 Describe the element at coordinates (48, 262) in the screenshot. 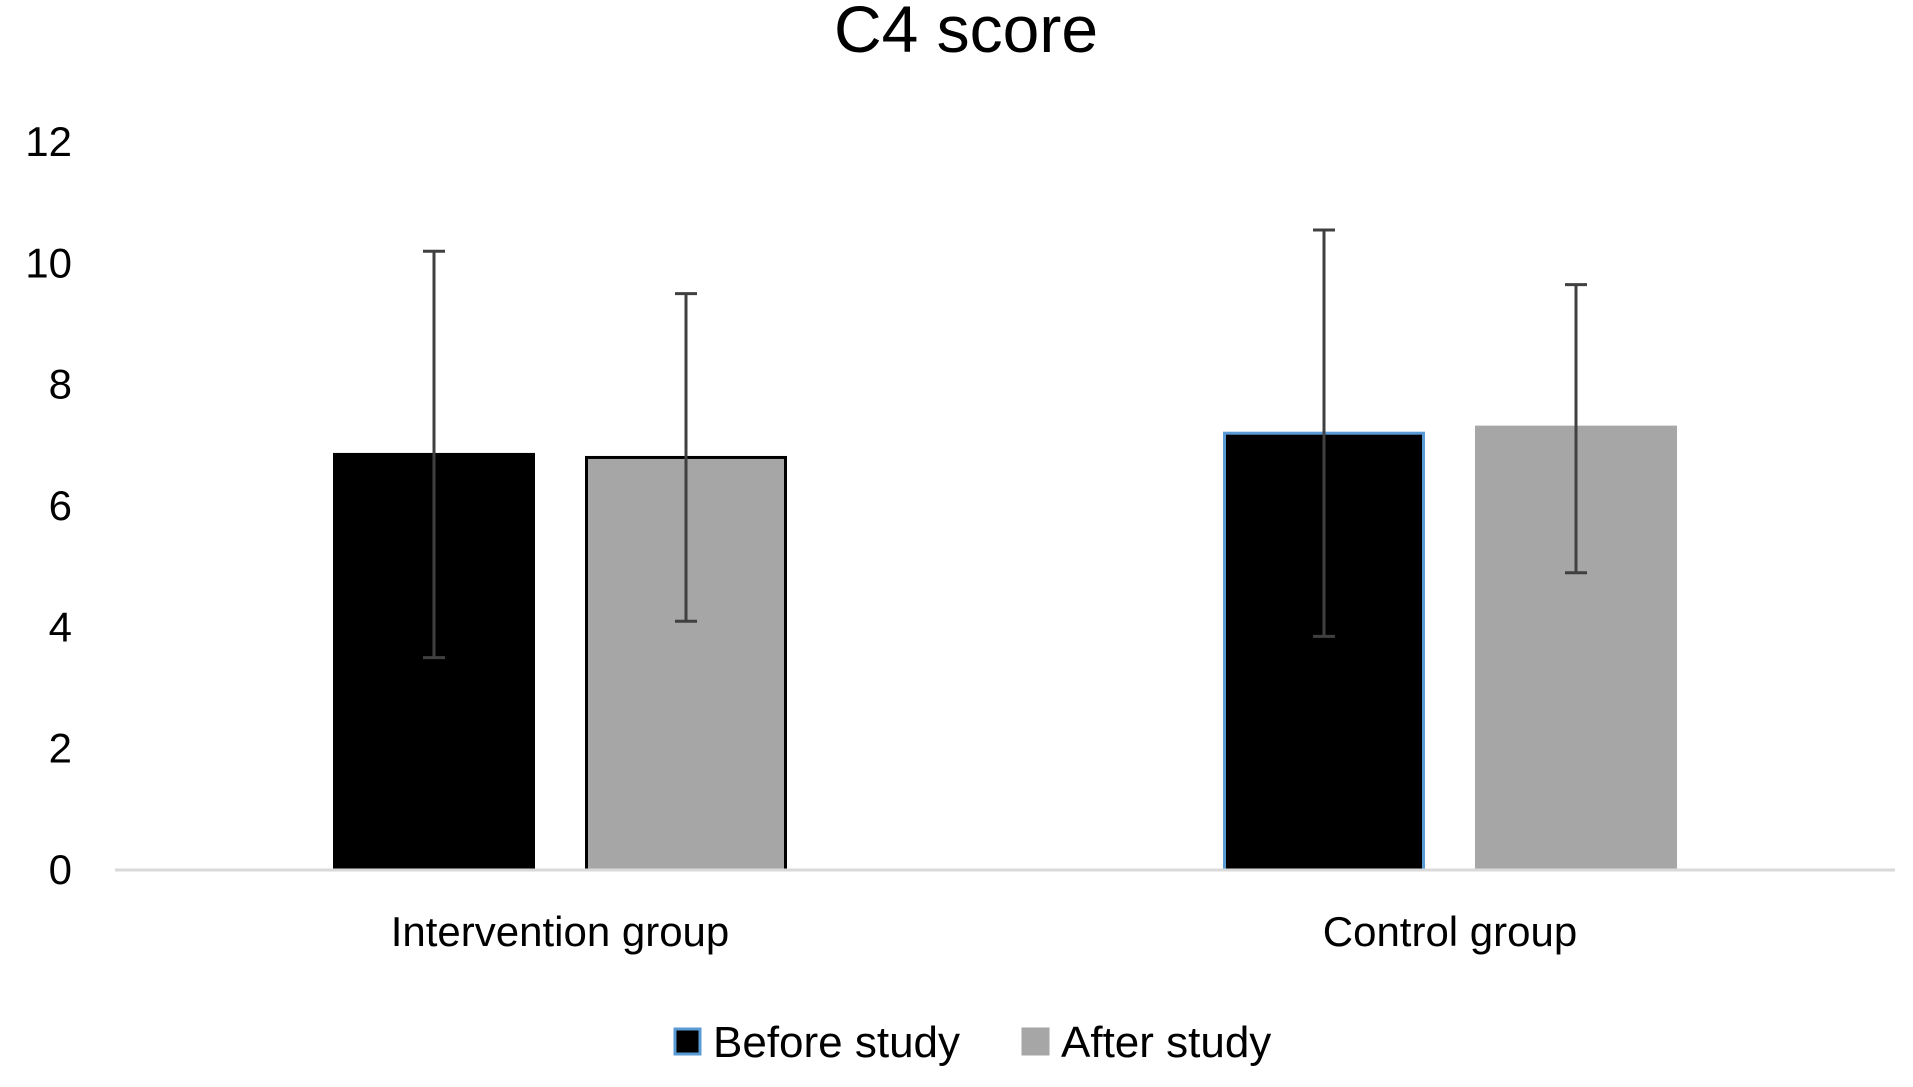

I see `y-tick-label: 10` at that location.